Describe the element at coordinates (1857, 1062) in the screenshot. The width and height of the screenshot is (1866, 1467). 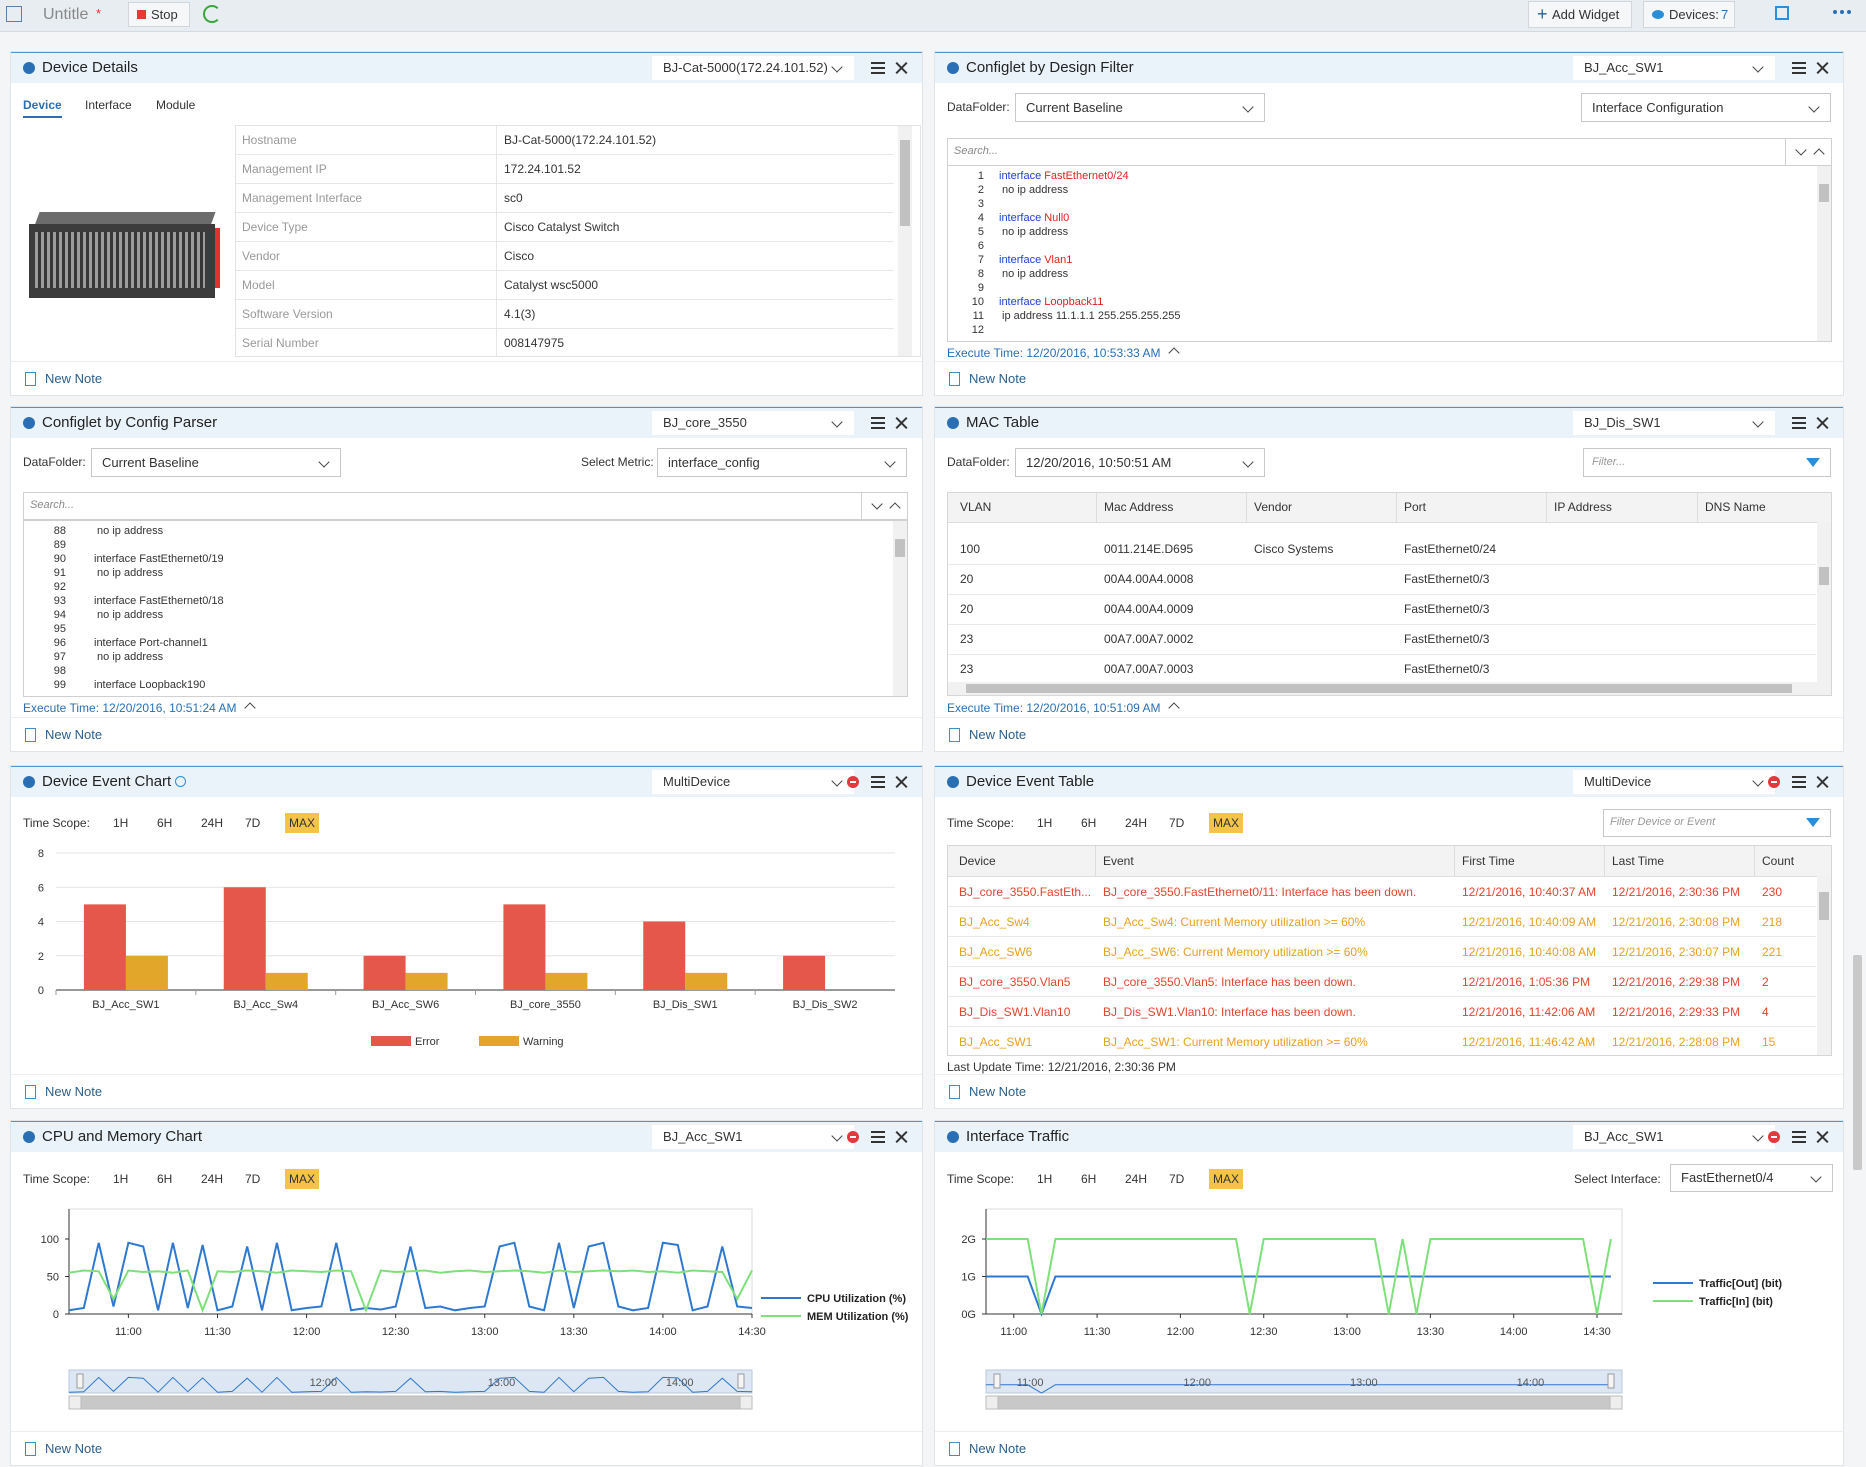
I see `page-scrollbar` at that location.